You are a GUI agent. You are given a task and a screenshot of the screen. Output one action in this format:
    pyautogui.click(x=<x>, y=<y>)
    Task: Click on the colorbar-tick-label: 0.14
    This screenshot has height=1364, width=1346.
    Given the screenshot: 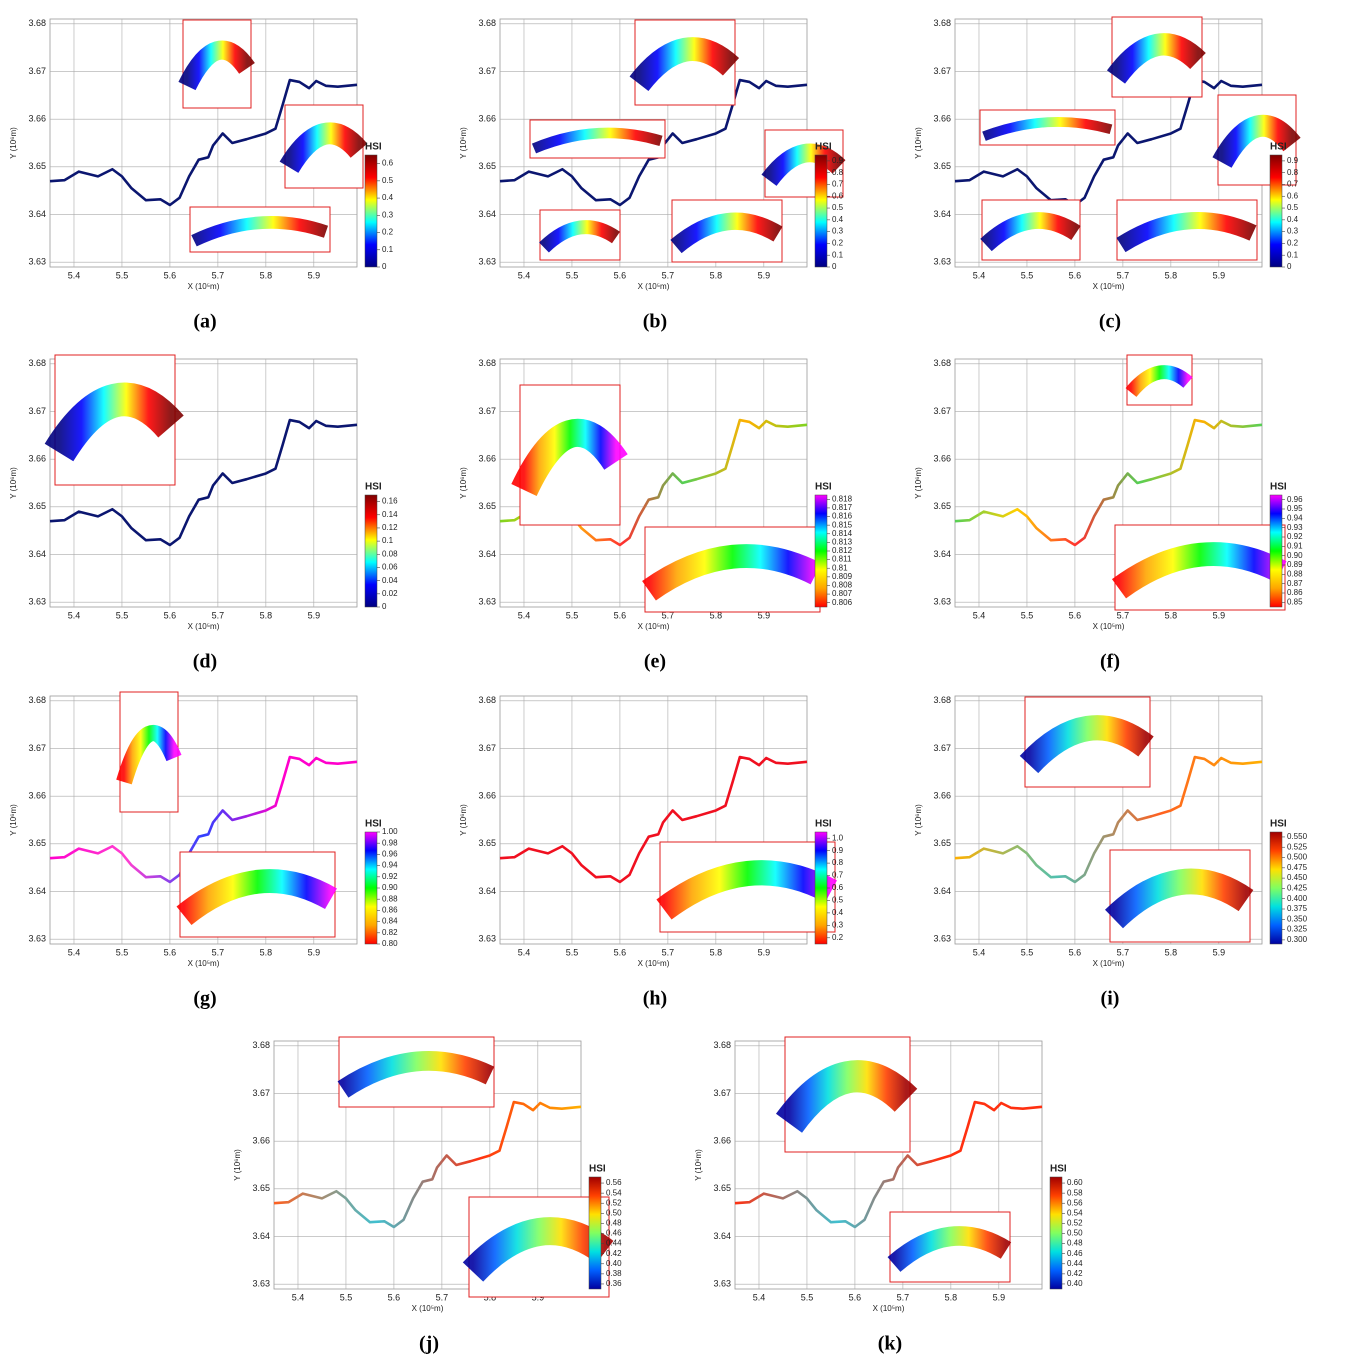 What is the action you would take?
    pyautogui.click(x=390, y=514)
    